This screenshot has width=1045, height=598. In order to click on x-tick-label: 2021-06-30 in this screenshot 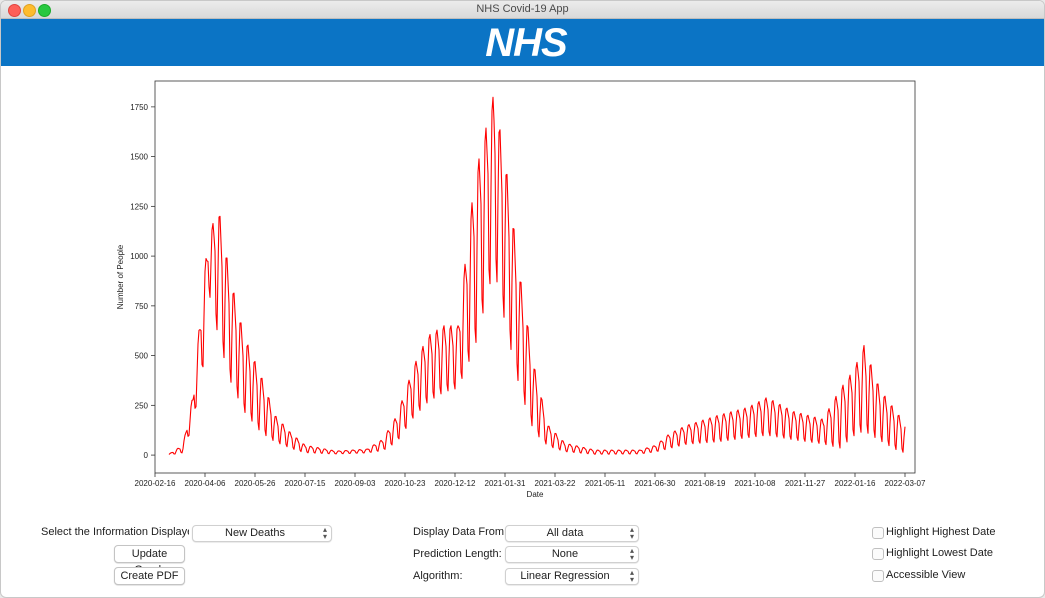, I will do `click(655, 483)`.